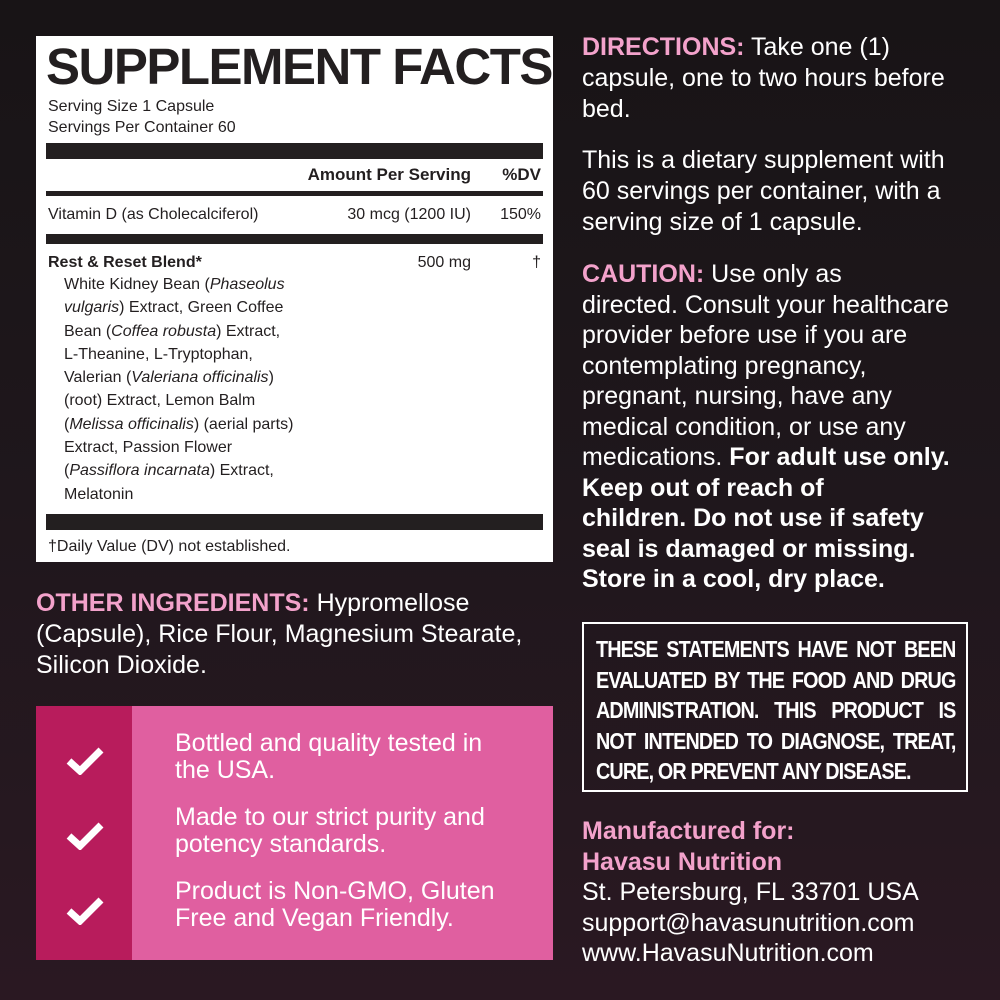 This screenshot has width=1000, height=1000. Describe the element at coordinates (733, 579) in the screenshot. I see `caution-text: Store in a cool, dry place.` at that location.